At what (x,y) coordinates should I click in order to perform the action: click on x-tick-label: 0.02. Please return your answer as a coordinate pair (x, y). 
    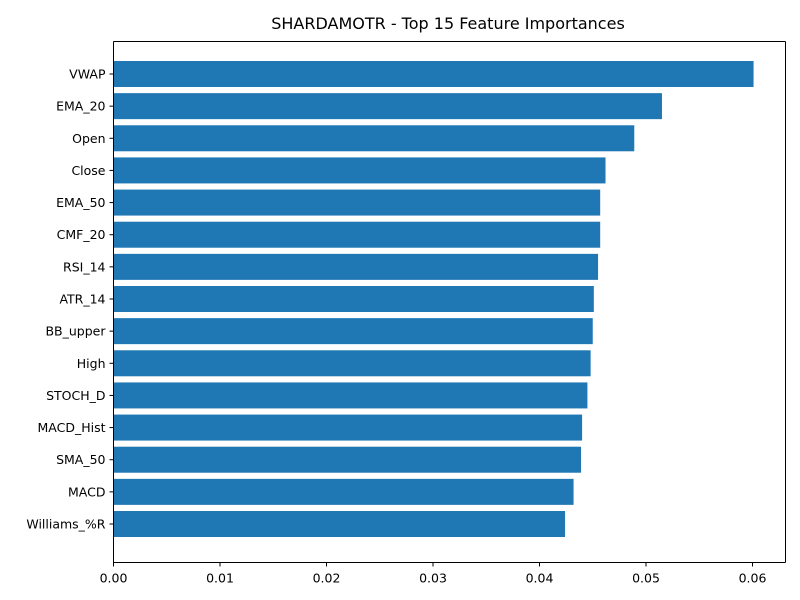
    Looking at the image, I should click on (327, 578).